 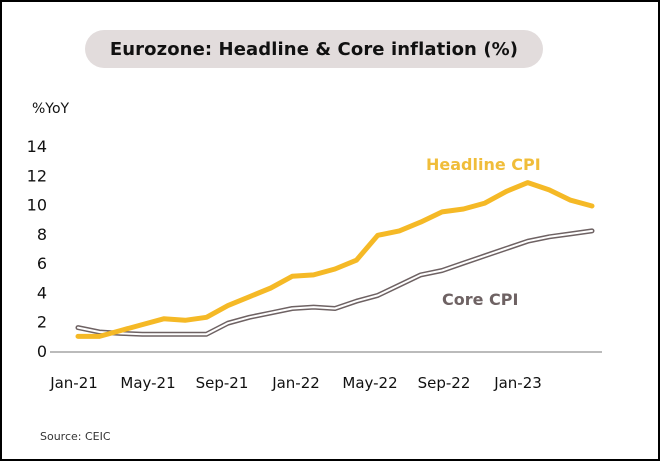 I want to click on x-tick-label: Sep-22, so click(x=444, y=383).